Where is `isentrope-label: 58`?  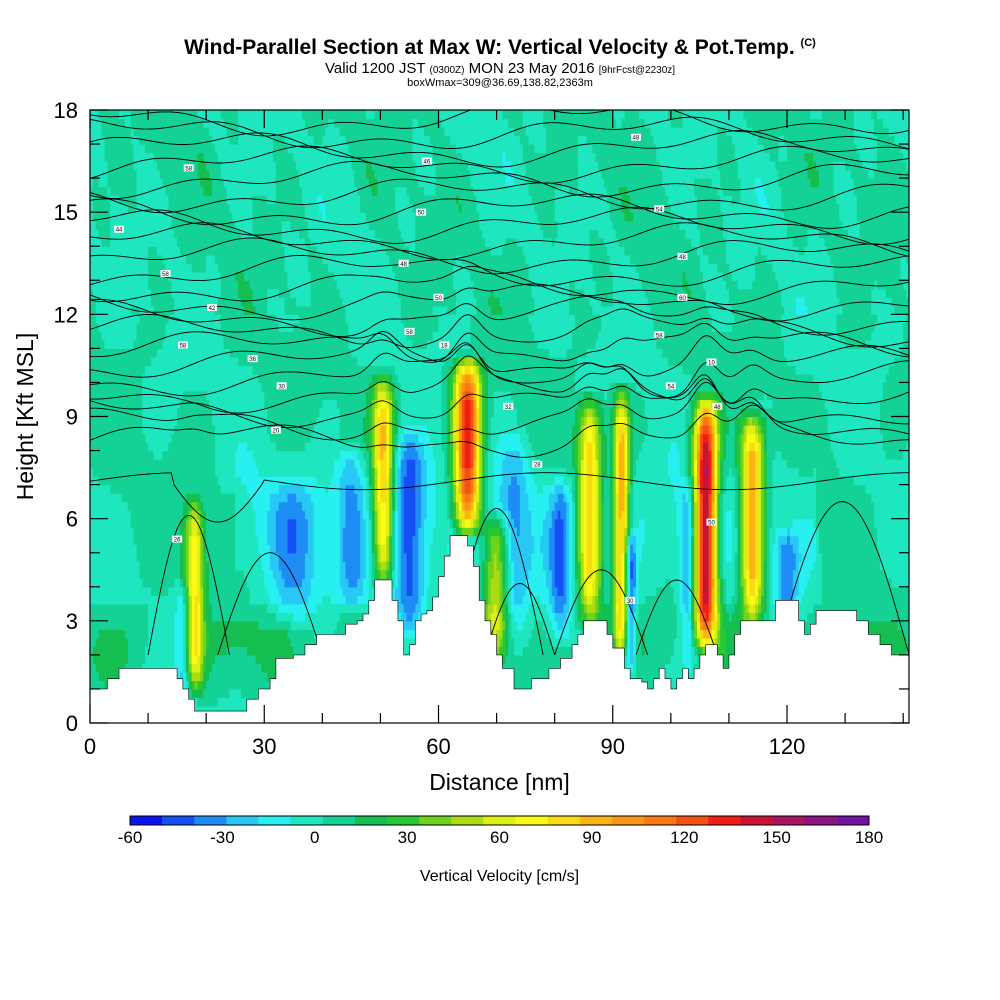 isentrope-label: 58 is located at coordinates (188, 169).